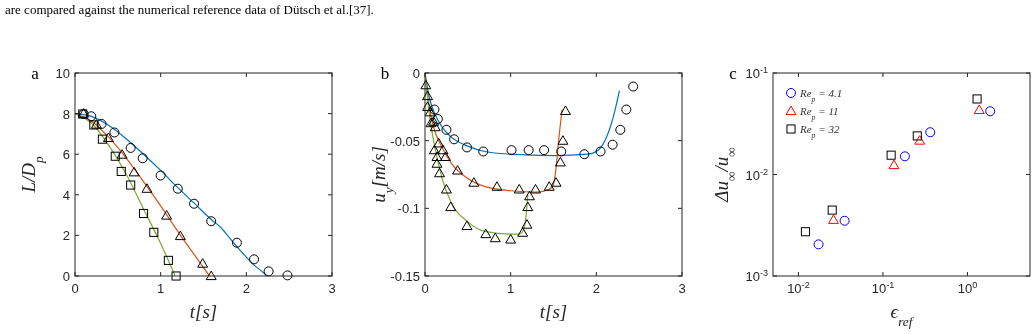 The image size is (1036, 334). I want to click on y-tick-label: 10$^{-3}$, so click(756, 276).